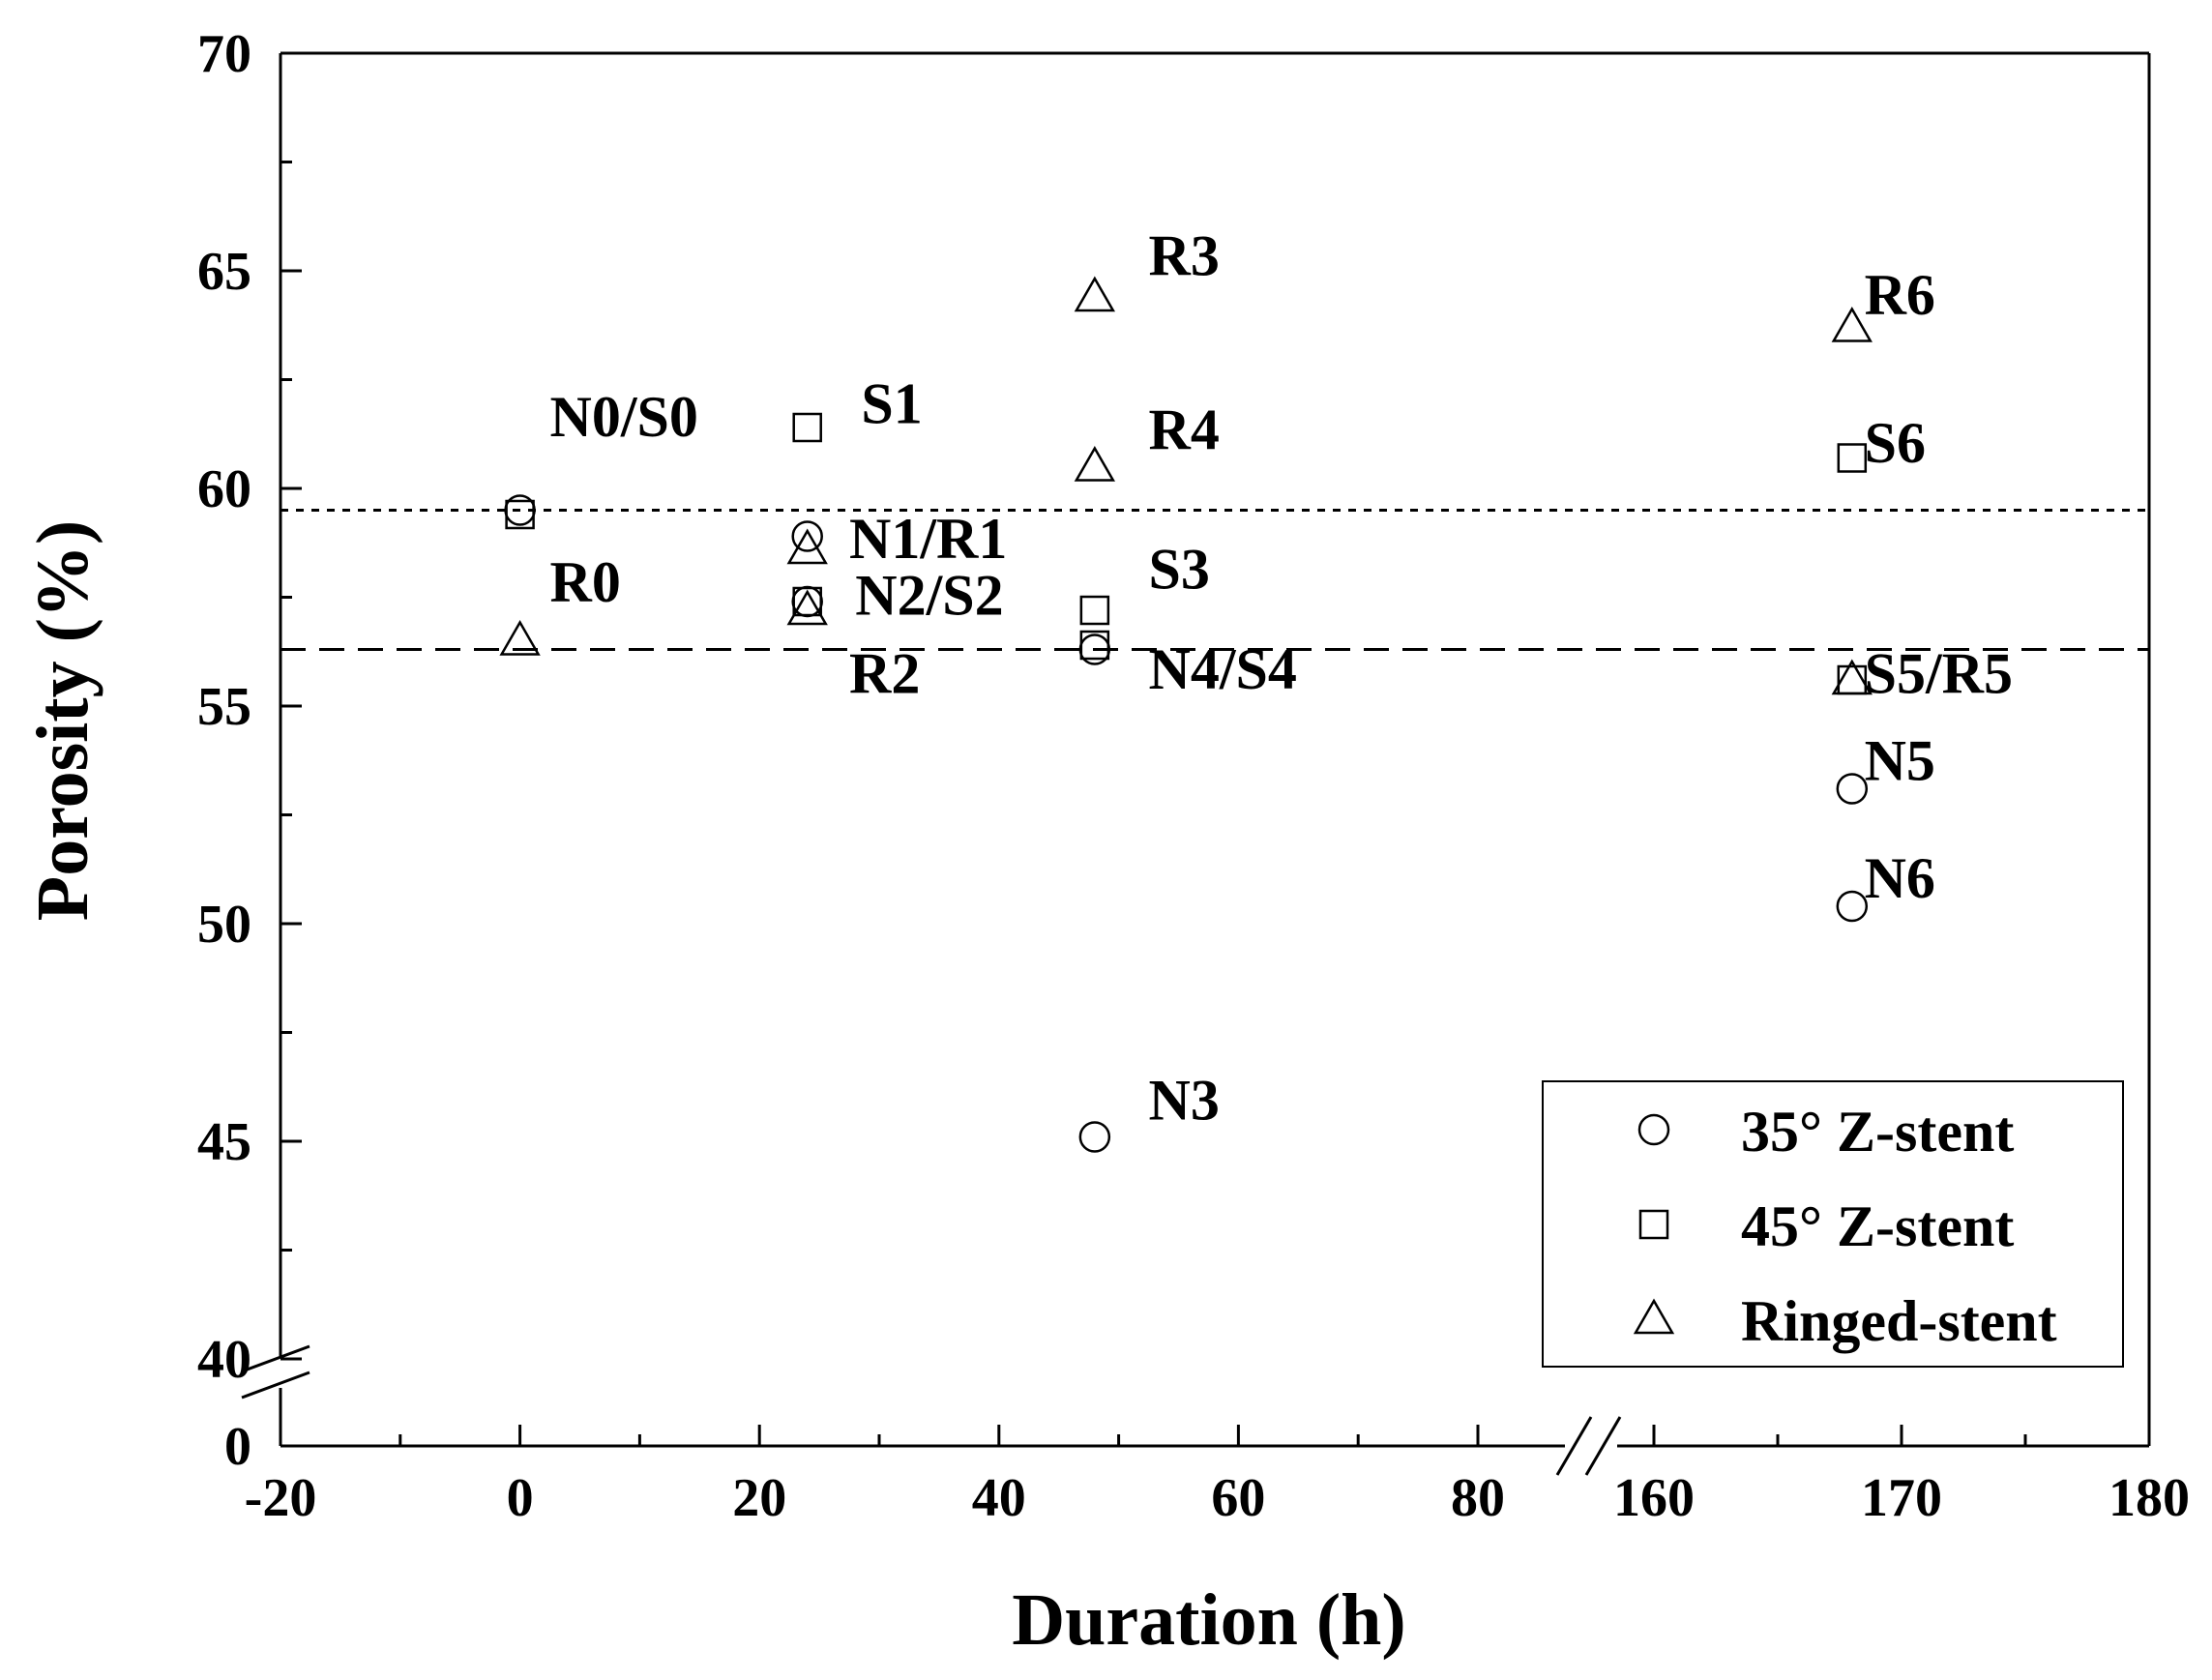 This screenshot has width=2212, height=1680. Describe the element at coordinates (1179, 570) in the screenshot. I see `point-label: S3` at that location.